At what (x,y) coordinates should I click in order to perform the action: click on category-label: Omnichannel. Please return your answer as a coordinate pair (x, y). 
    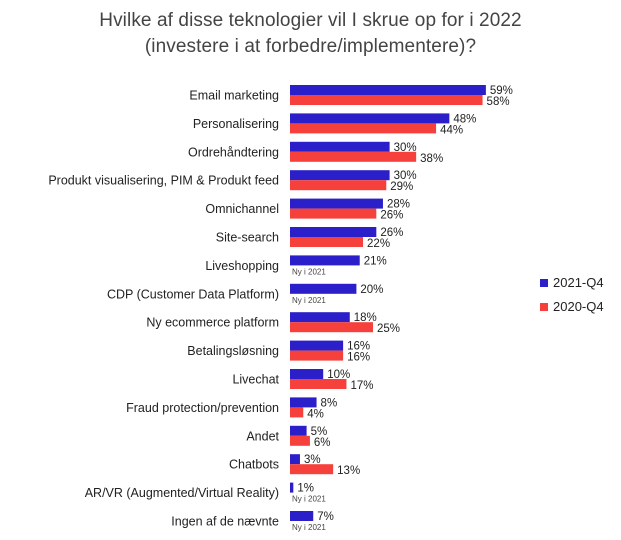
    Looking at the image, I should click on (242, 209).